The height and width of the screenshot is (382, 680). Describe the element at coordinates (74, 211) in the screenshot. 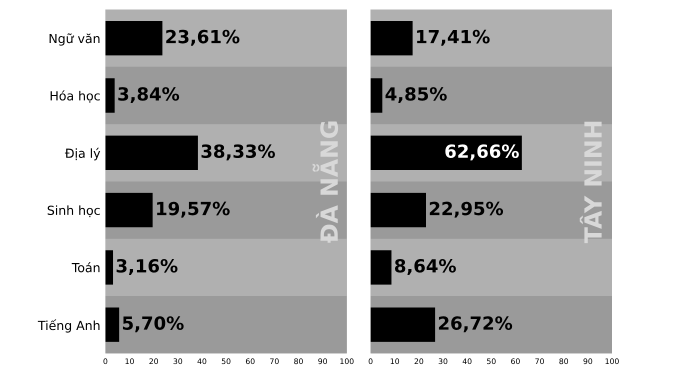

I see `y-tick-label: Sinh học` at that location.